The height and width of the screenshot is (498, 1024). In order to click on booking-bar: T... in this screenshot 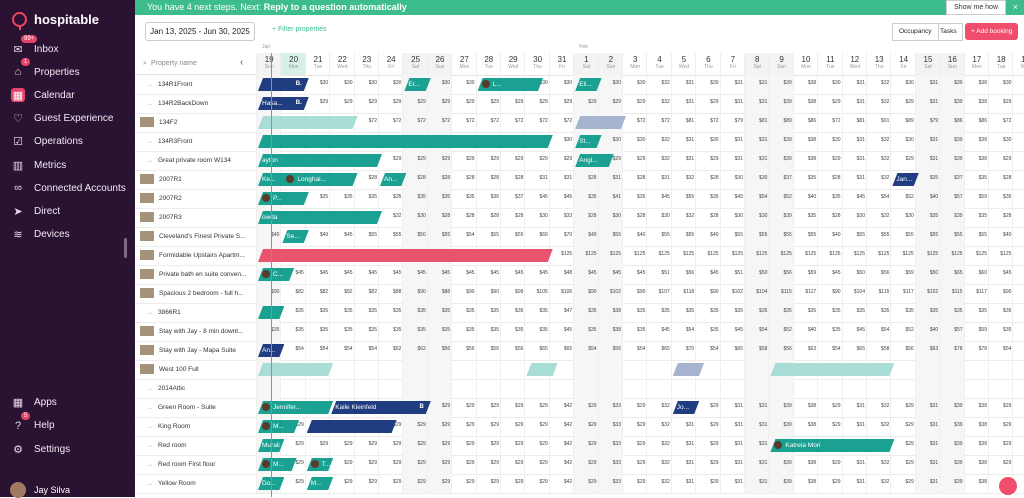, I will do `click(320, 464)`.